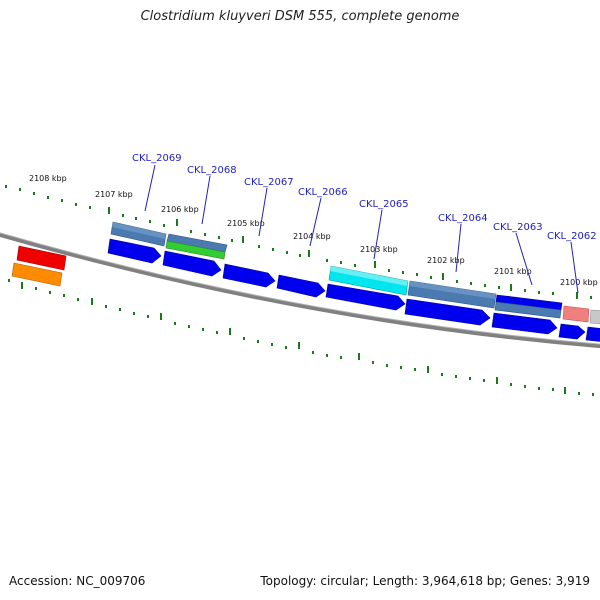 The image size is (600, 600). I want to click on gene-feature-orange, so click(37, 274).